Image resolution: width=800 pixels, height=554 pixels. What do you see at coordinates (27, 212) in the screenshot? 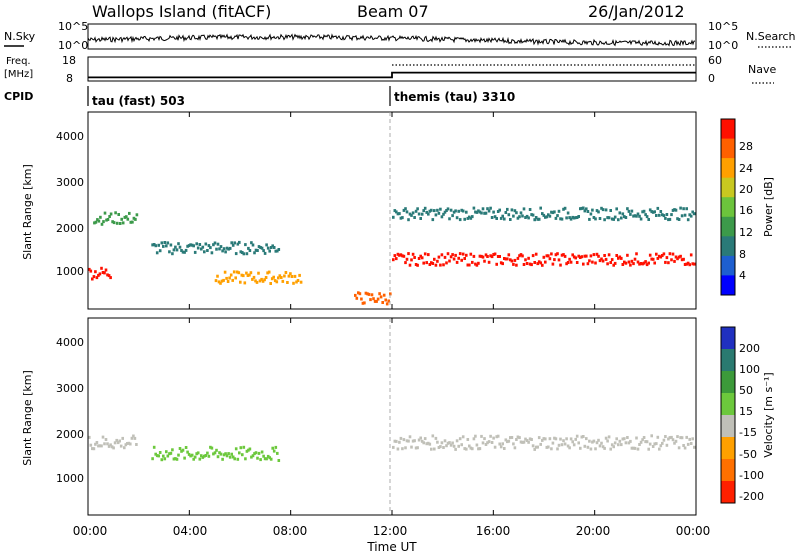
I see `power-y-label: Slant Range [km]` at bounding box center [27, 212].